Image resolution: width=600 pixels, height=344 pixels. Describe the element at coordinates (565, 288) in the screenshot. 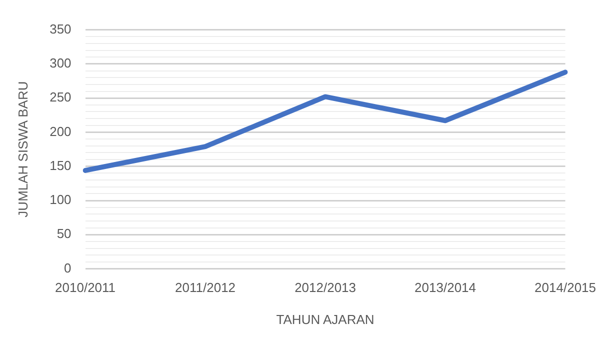

I see `x-tick-label: 2014/2015` at that location.